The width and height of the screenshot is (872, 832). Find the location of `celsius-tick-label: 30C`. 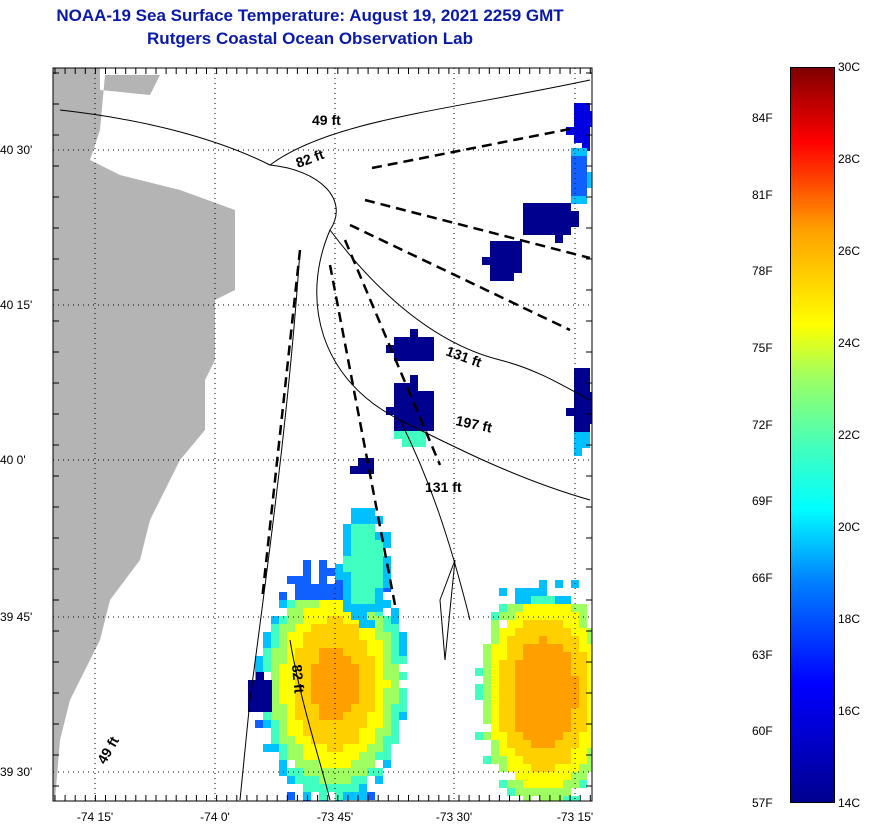

celsius-tick-label: 30C is located at coordinates (849, 67).